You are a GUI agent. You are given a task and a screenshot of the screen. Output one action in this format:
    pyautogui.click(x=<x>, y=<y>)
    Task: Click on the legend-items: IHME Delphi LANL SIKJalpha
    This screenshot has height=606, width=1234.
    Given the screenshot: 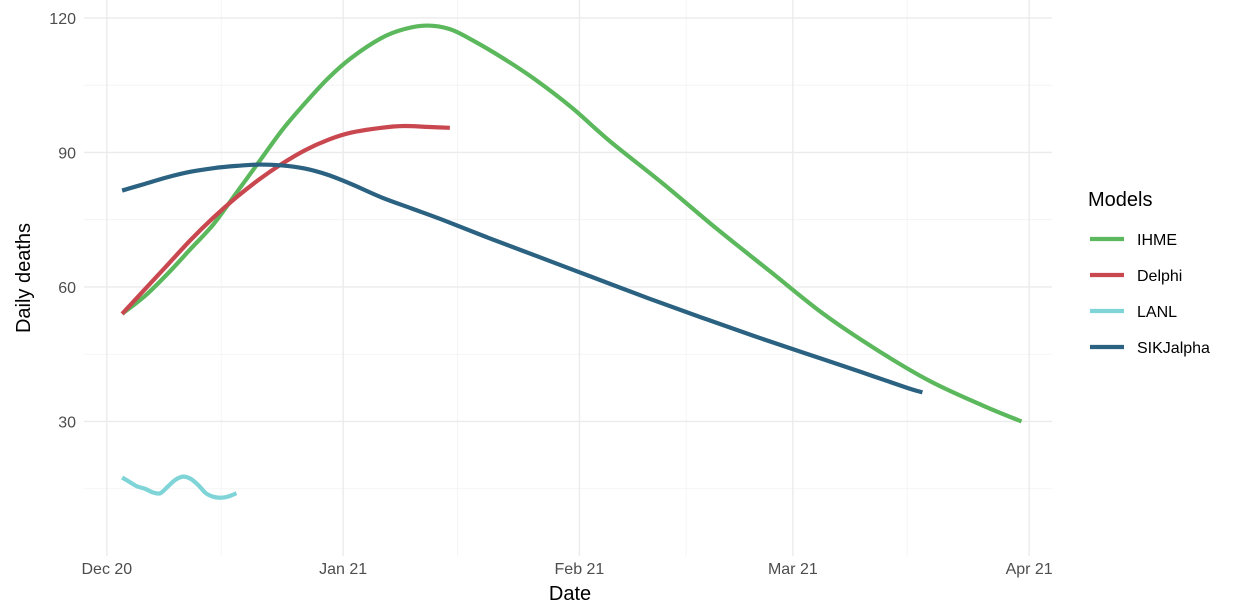 What is the action you would take?
    pyautogui.click(x=1150, y=294)
    